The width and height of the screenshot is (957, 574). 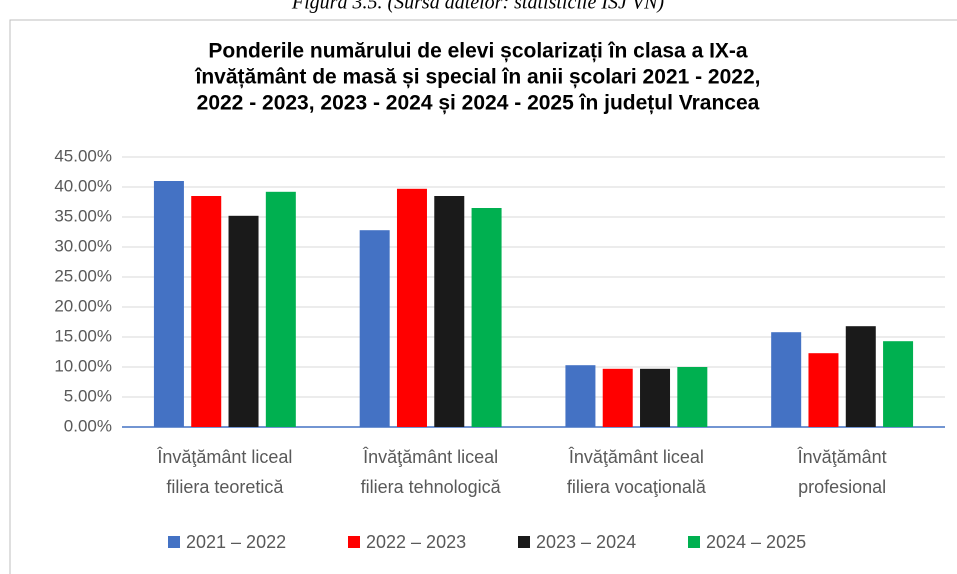 I want to click on y-tick-label: 40.00%, so click(x=83, y=185).